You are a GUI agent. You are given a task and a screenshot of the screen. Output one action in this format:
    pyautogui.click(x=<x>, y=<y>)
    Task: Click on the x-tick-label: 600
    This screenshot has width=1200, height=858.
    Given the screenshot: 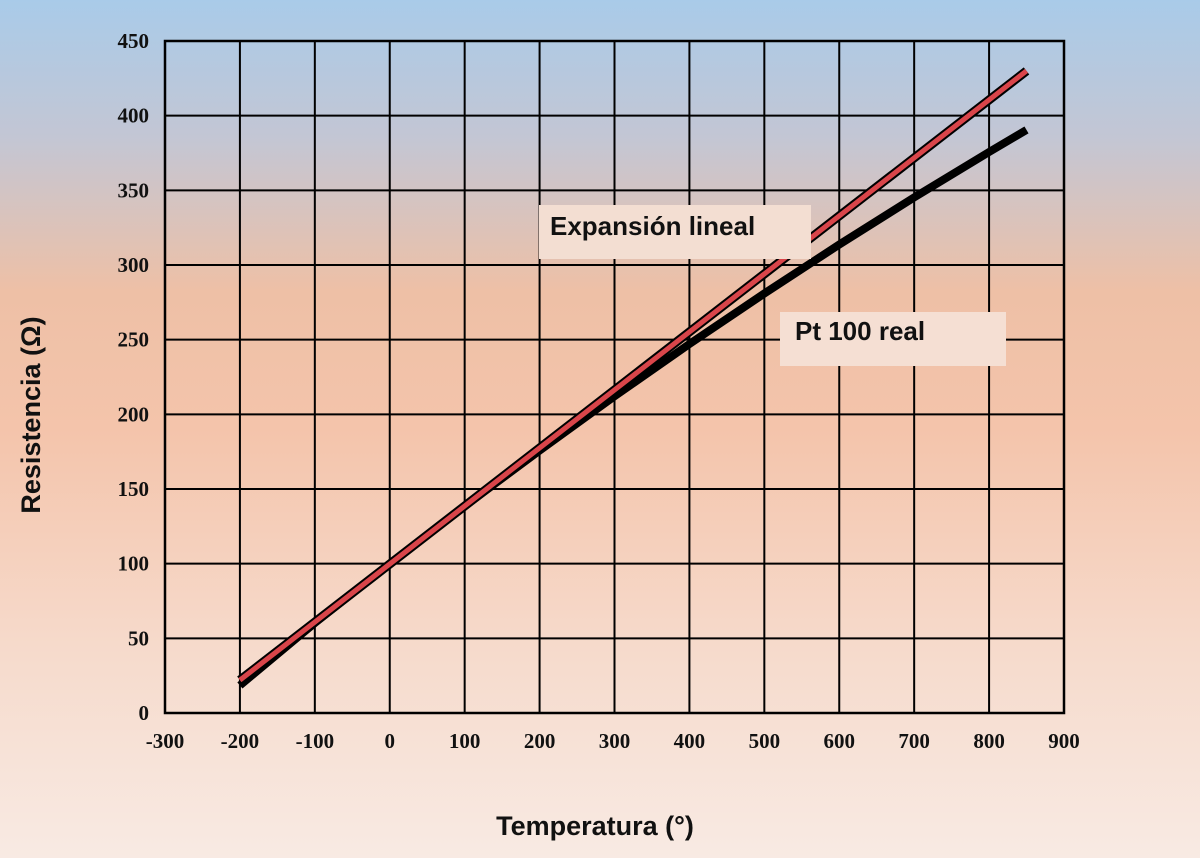 What is the action you would take?
    pyautogui.click(x=840, y=741)
    